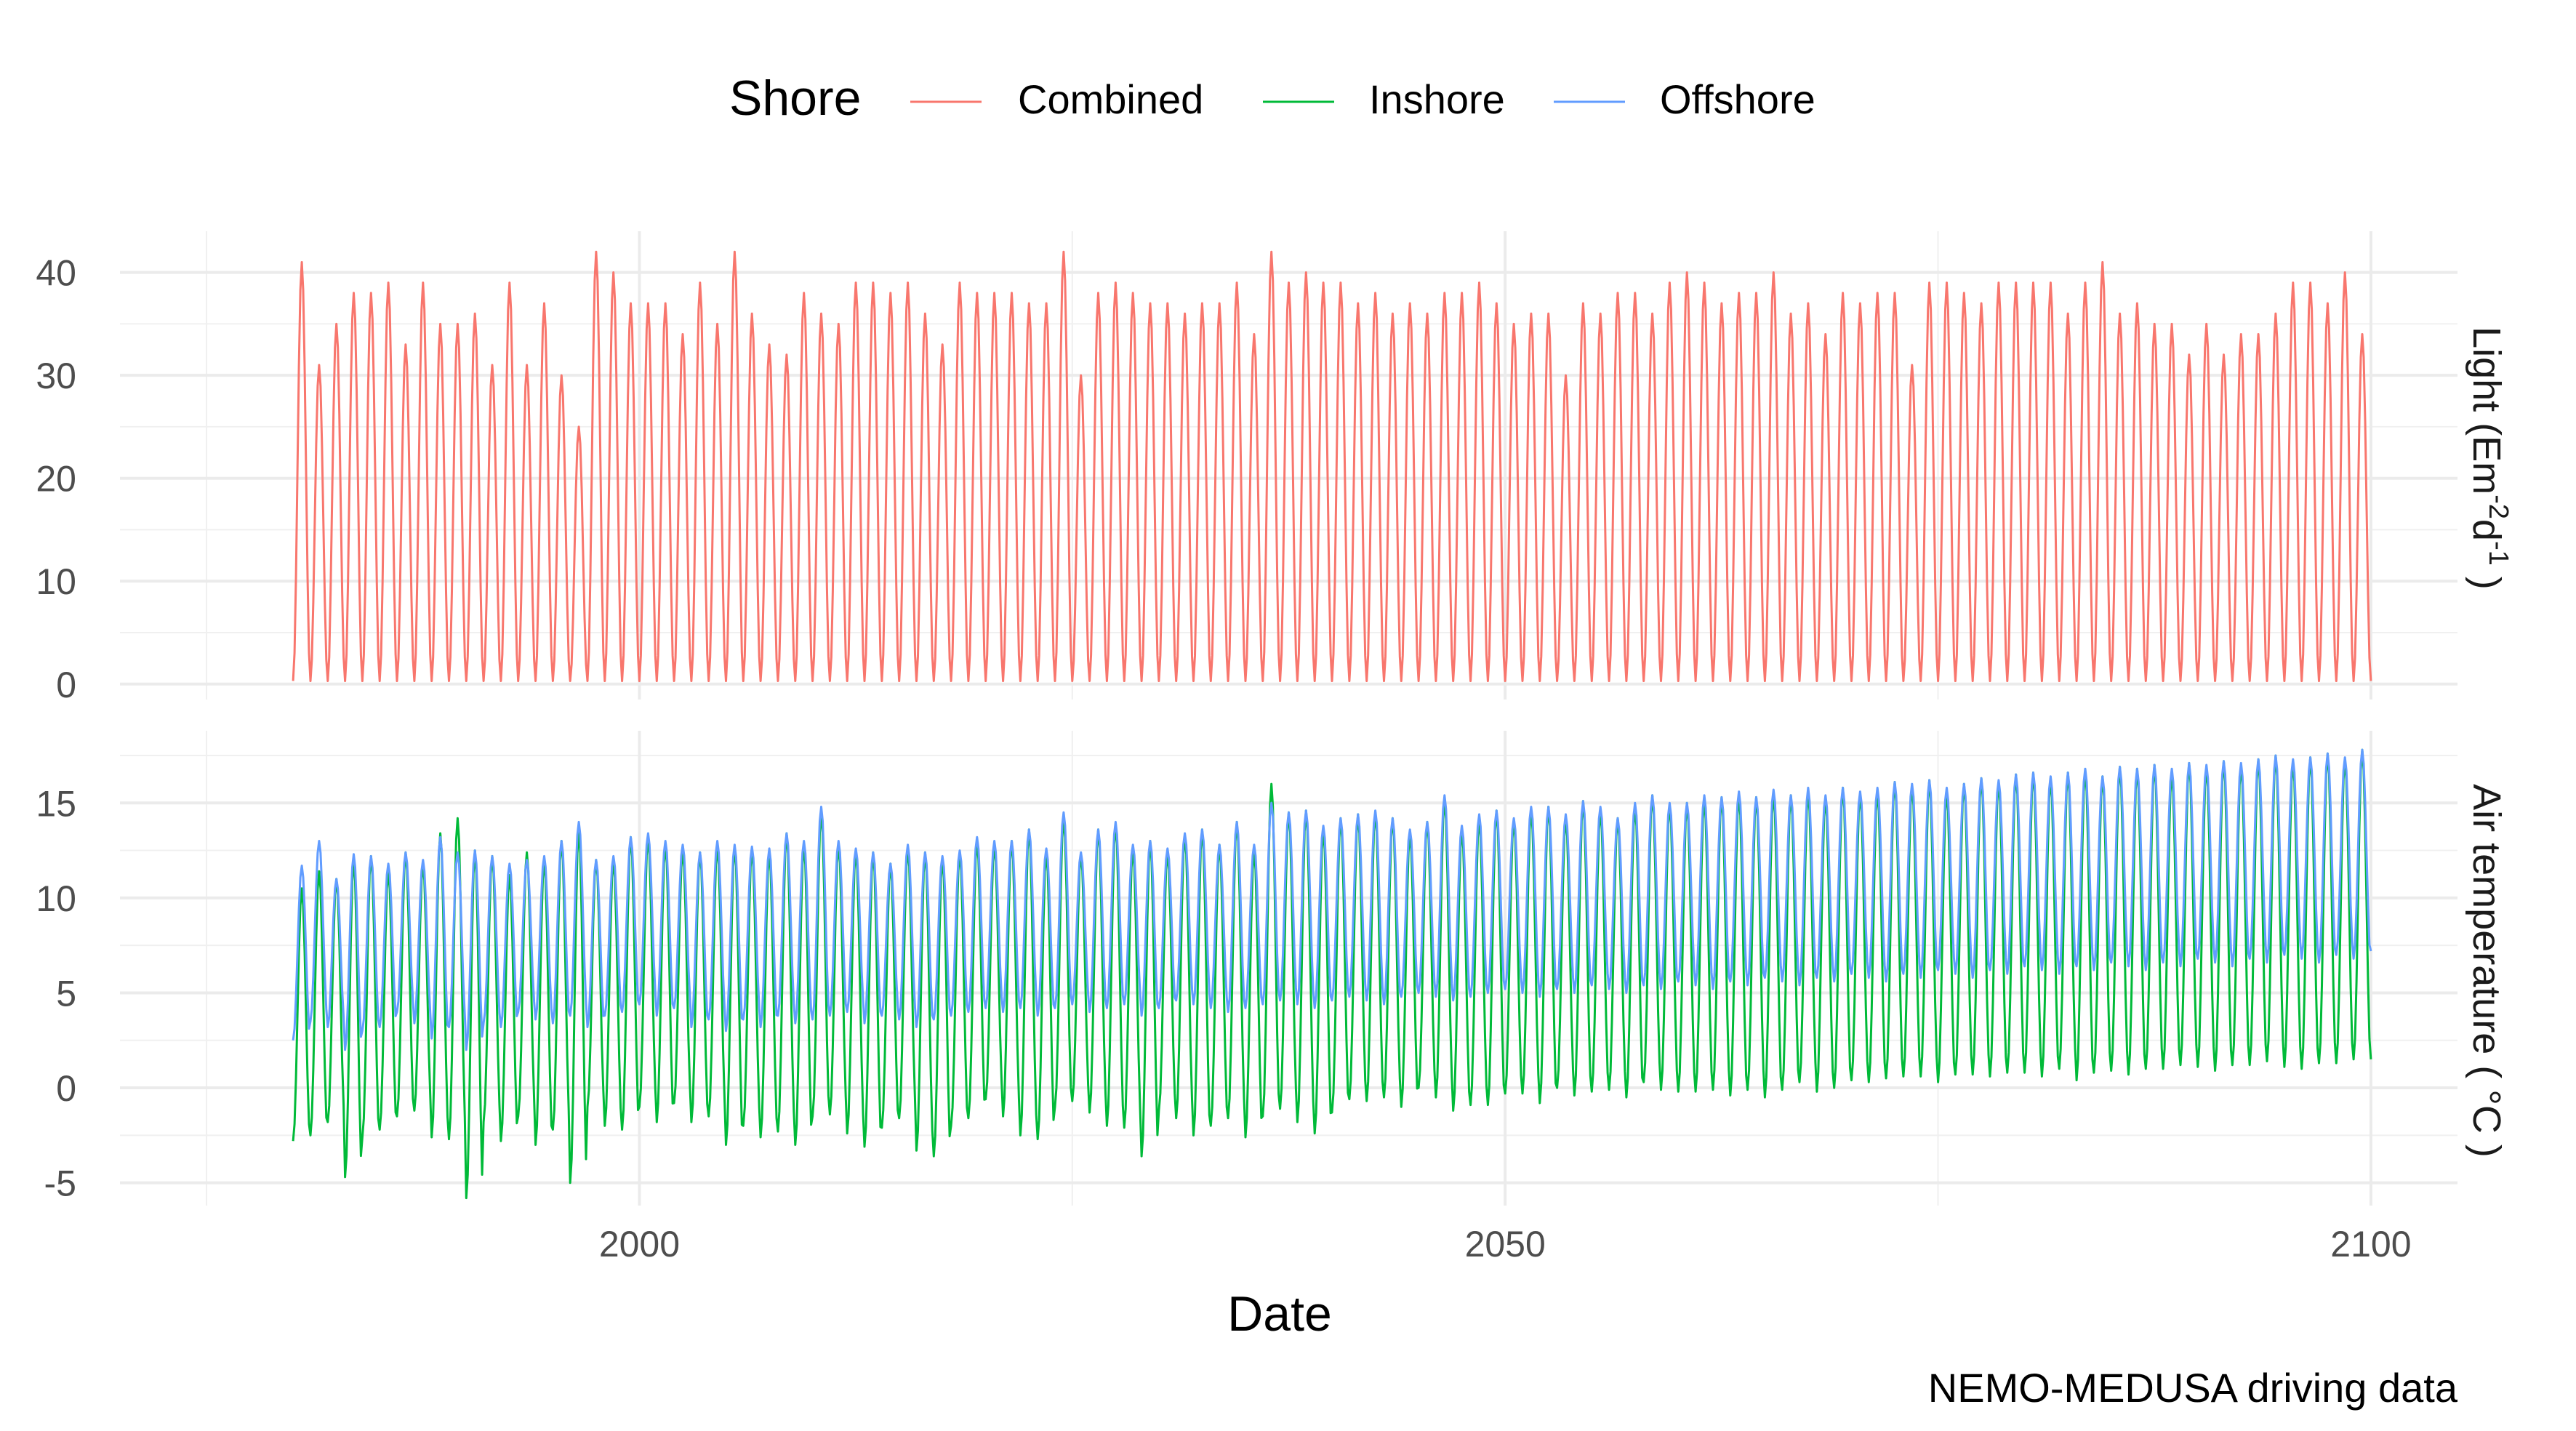  I want to click on strip-label-air-temperature: Air temperature ( °C ), so click(2487, 971).